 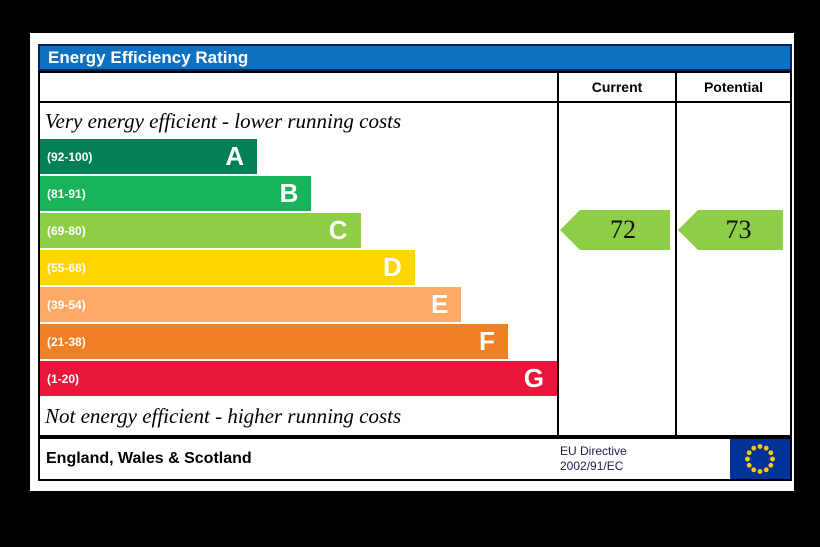 I want to click on band-range-label: (81-91), so click(x=66, y=193).